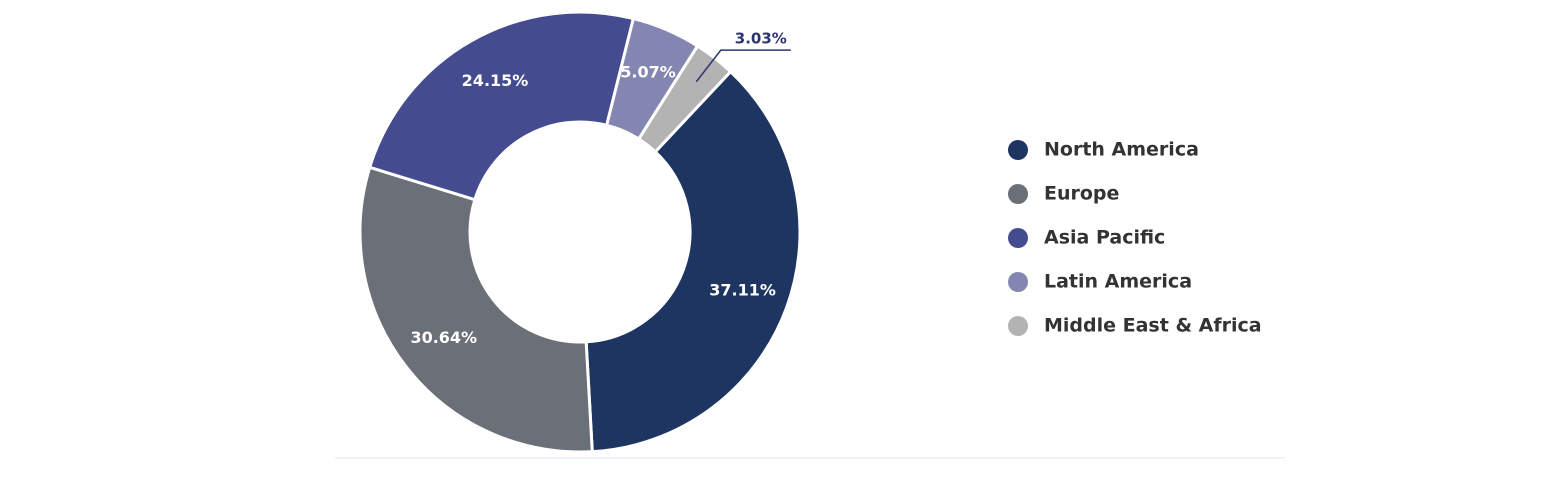 This screenshot has width=1544, height=486. What do you see at coordinates (761, 39) in the screenshot?
I see `value-label: 3.03%` at bounding box center [761, 39].